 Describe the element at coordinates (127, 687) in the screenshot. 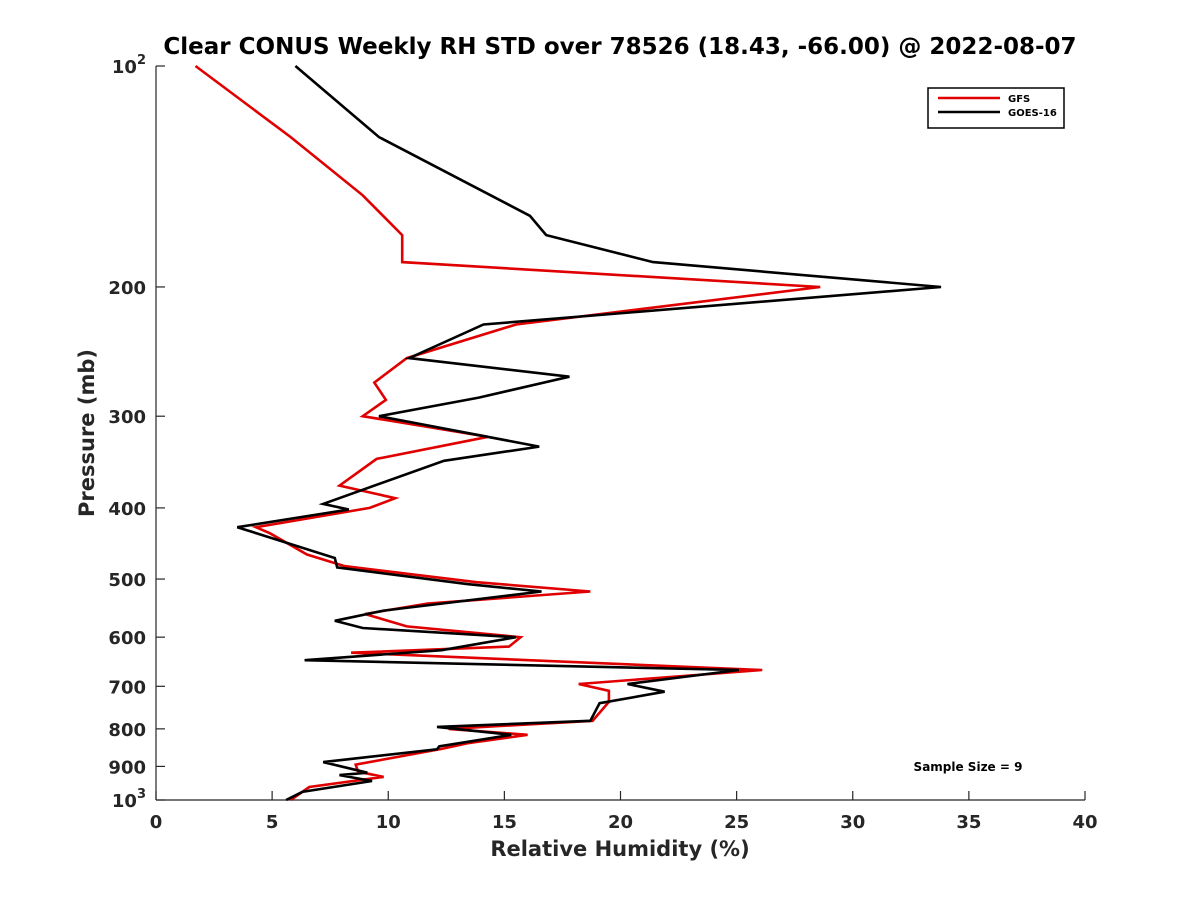

I see `y-tick-label: 700` at that location.